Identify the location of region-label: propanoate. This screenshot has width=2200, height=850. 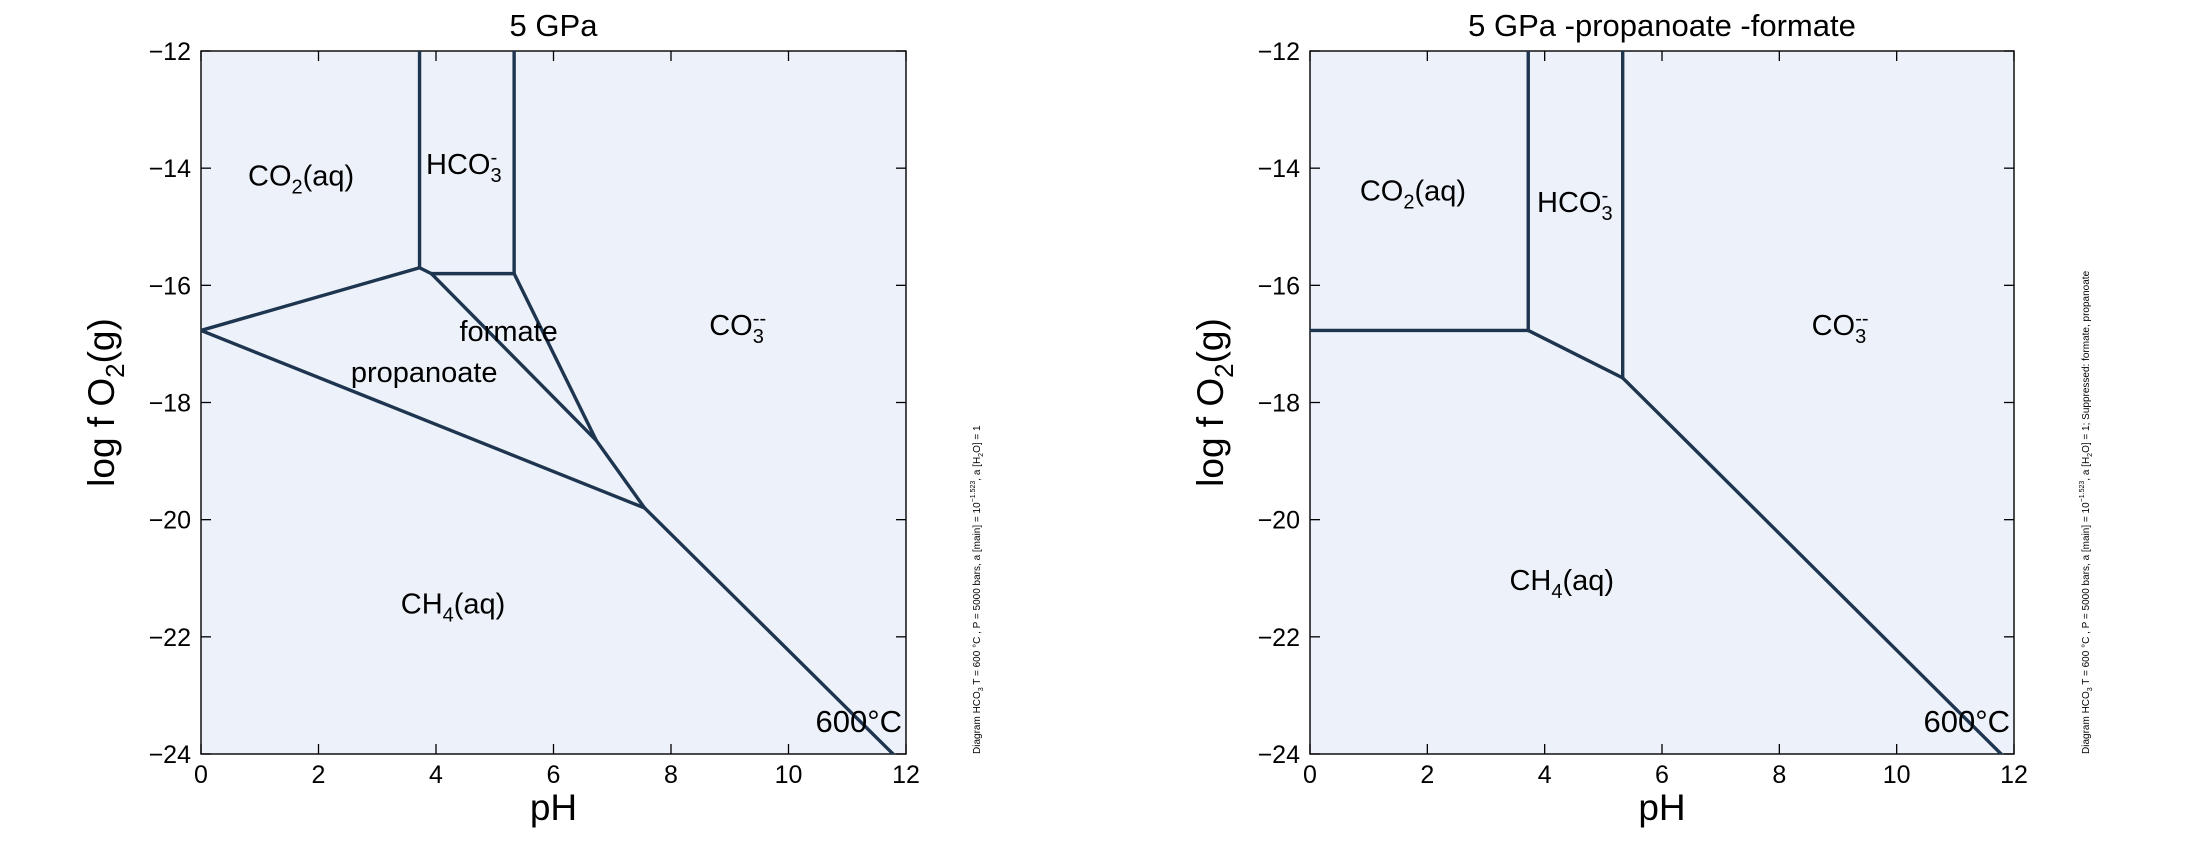
(424, 373).